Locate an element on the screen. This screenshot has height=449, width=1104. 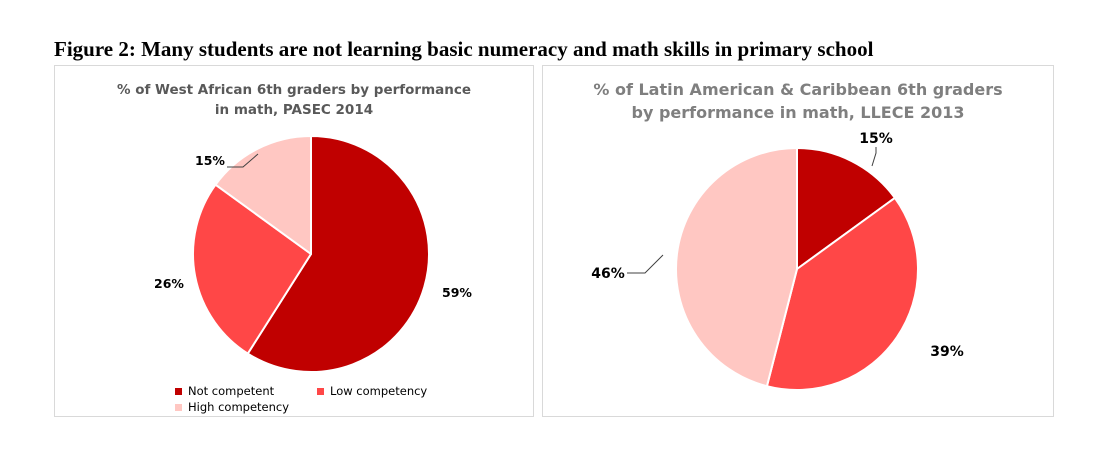
legend-item-high-competency: High competency is located at coordinates (232, 407).